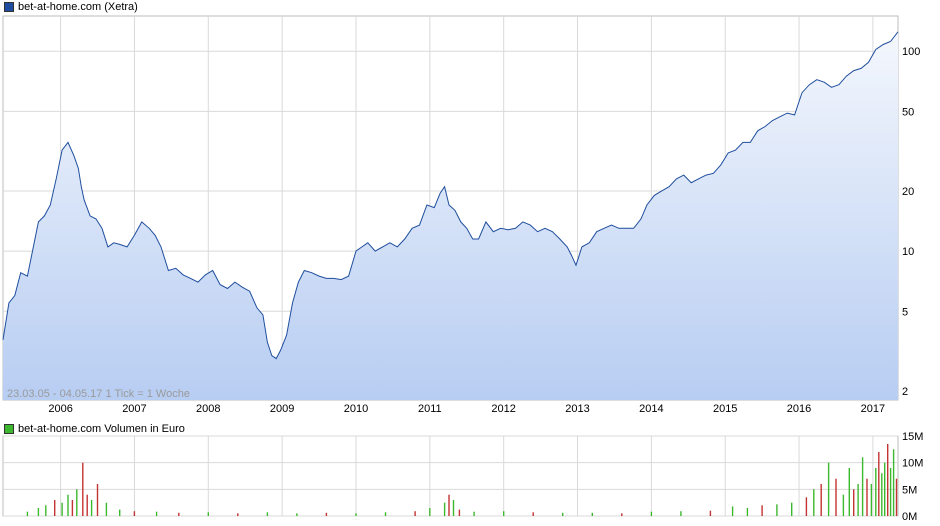  What do you see at coordinates (911, 52) in the screenshot?
I see `price-y-tick-label: 100` at bounding box center [911, 52].